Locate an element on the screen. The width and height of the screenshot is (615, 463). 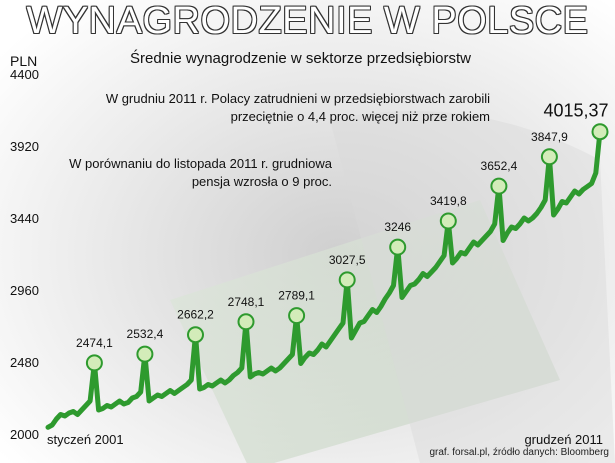
y-tick-label: 2000 is located at coordinates (24, 434).